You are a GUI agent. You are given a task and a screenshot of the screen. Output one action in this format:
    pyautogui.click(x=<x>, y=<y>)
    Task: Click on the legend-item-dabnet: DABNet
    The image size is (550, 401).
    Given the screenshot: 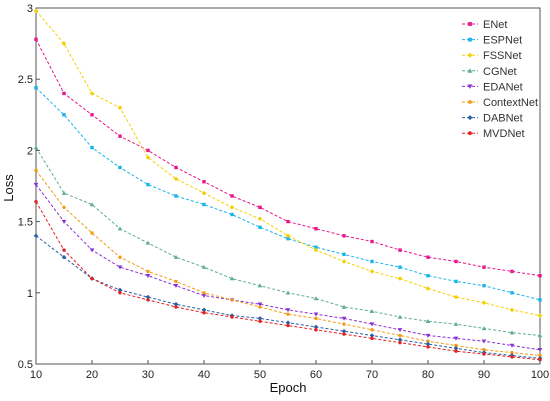 What is the action you would take?
    pyautogui.click(x=492, y=119)
    